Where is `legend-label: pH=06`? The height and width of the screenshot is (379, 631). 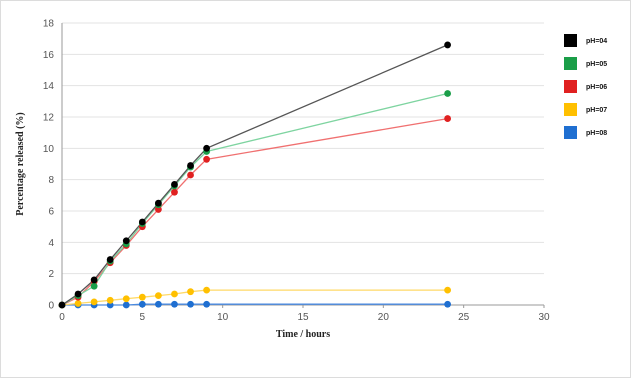 legend-label: pH=06 is located at coordinates (596, 87).